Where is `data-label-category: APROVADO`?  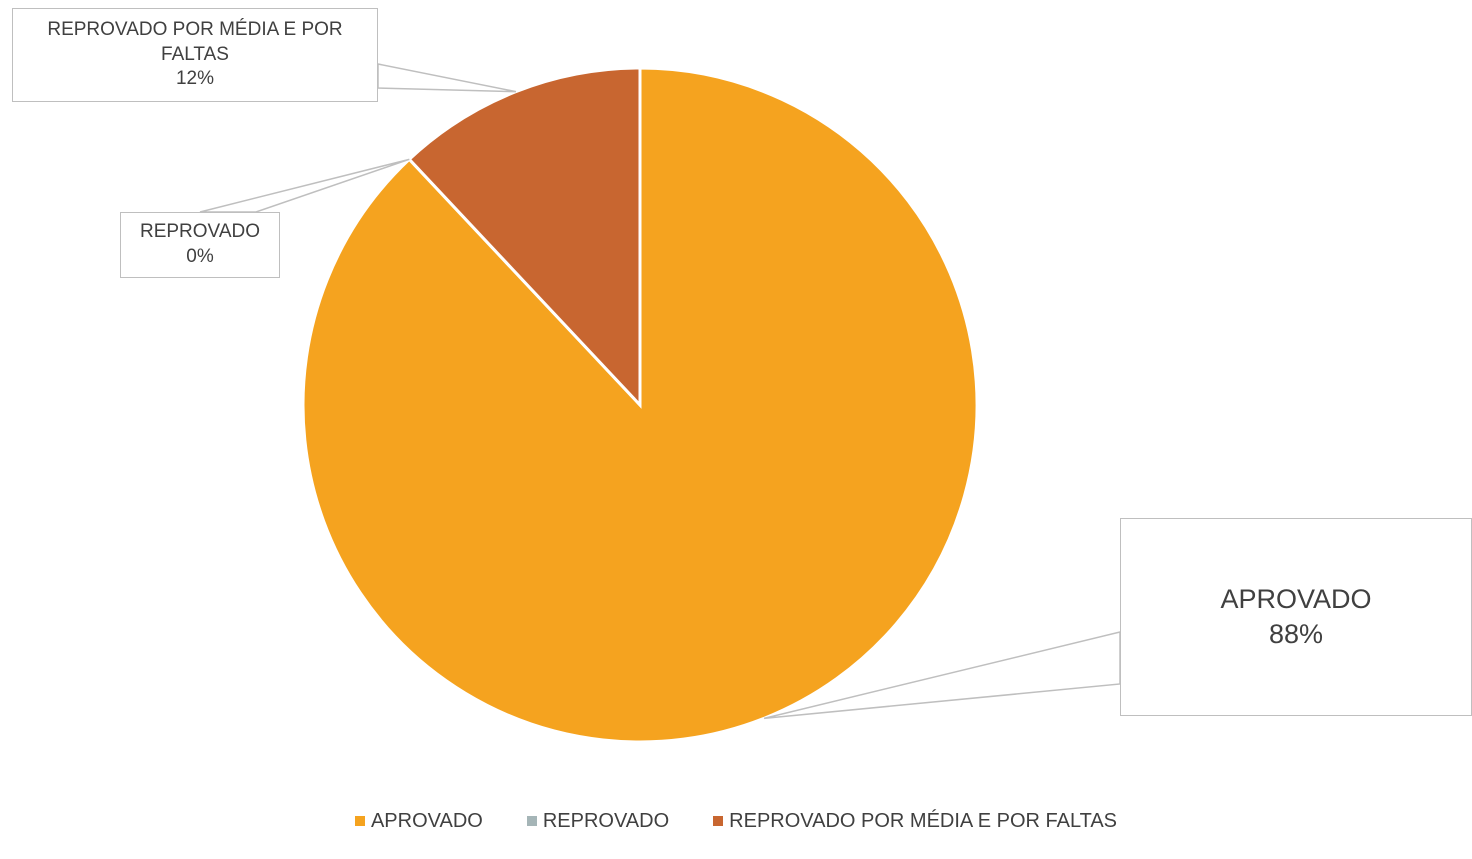
data-label-category: APROVADO is located at coordinates (1296, 598).